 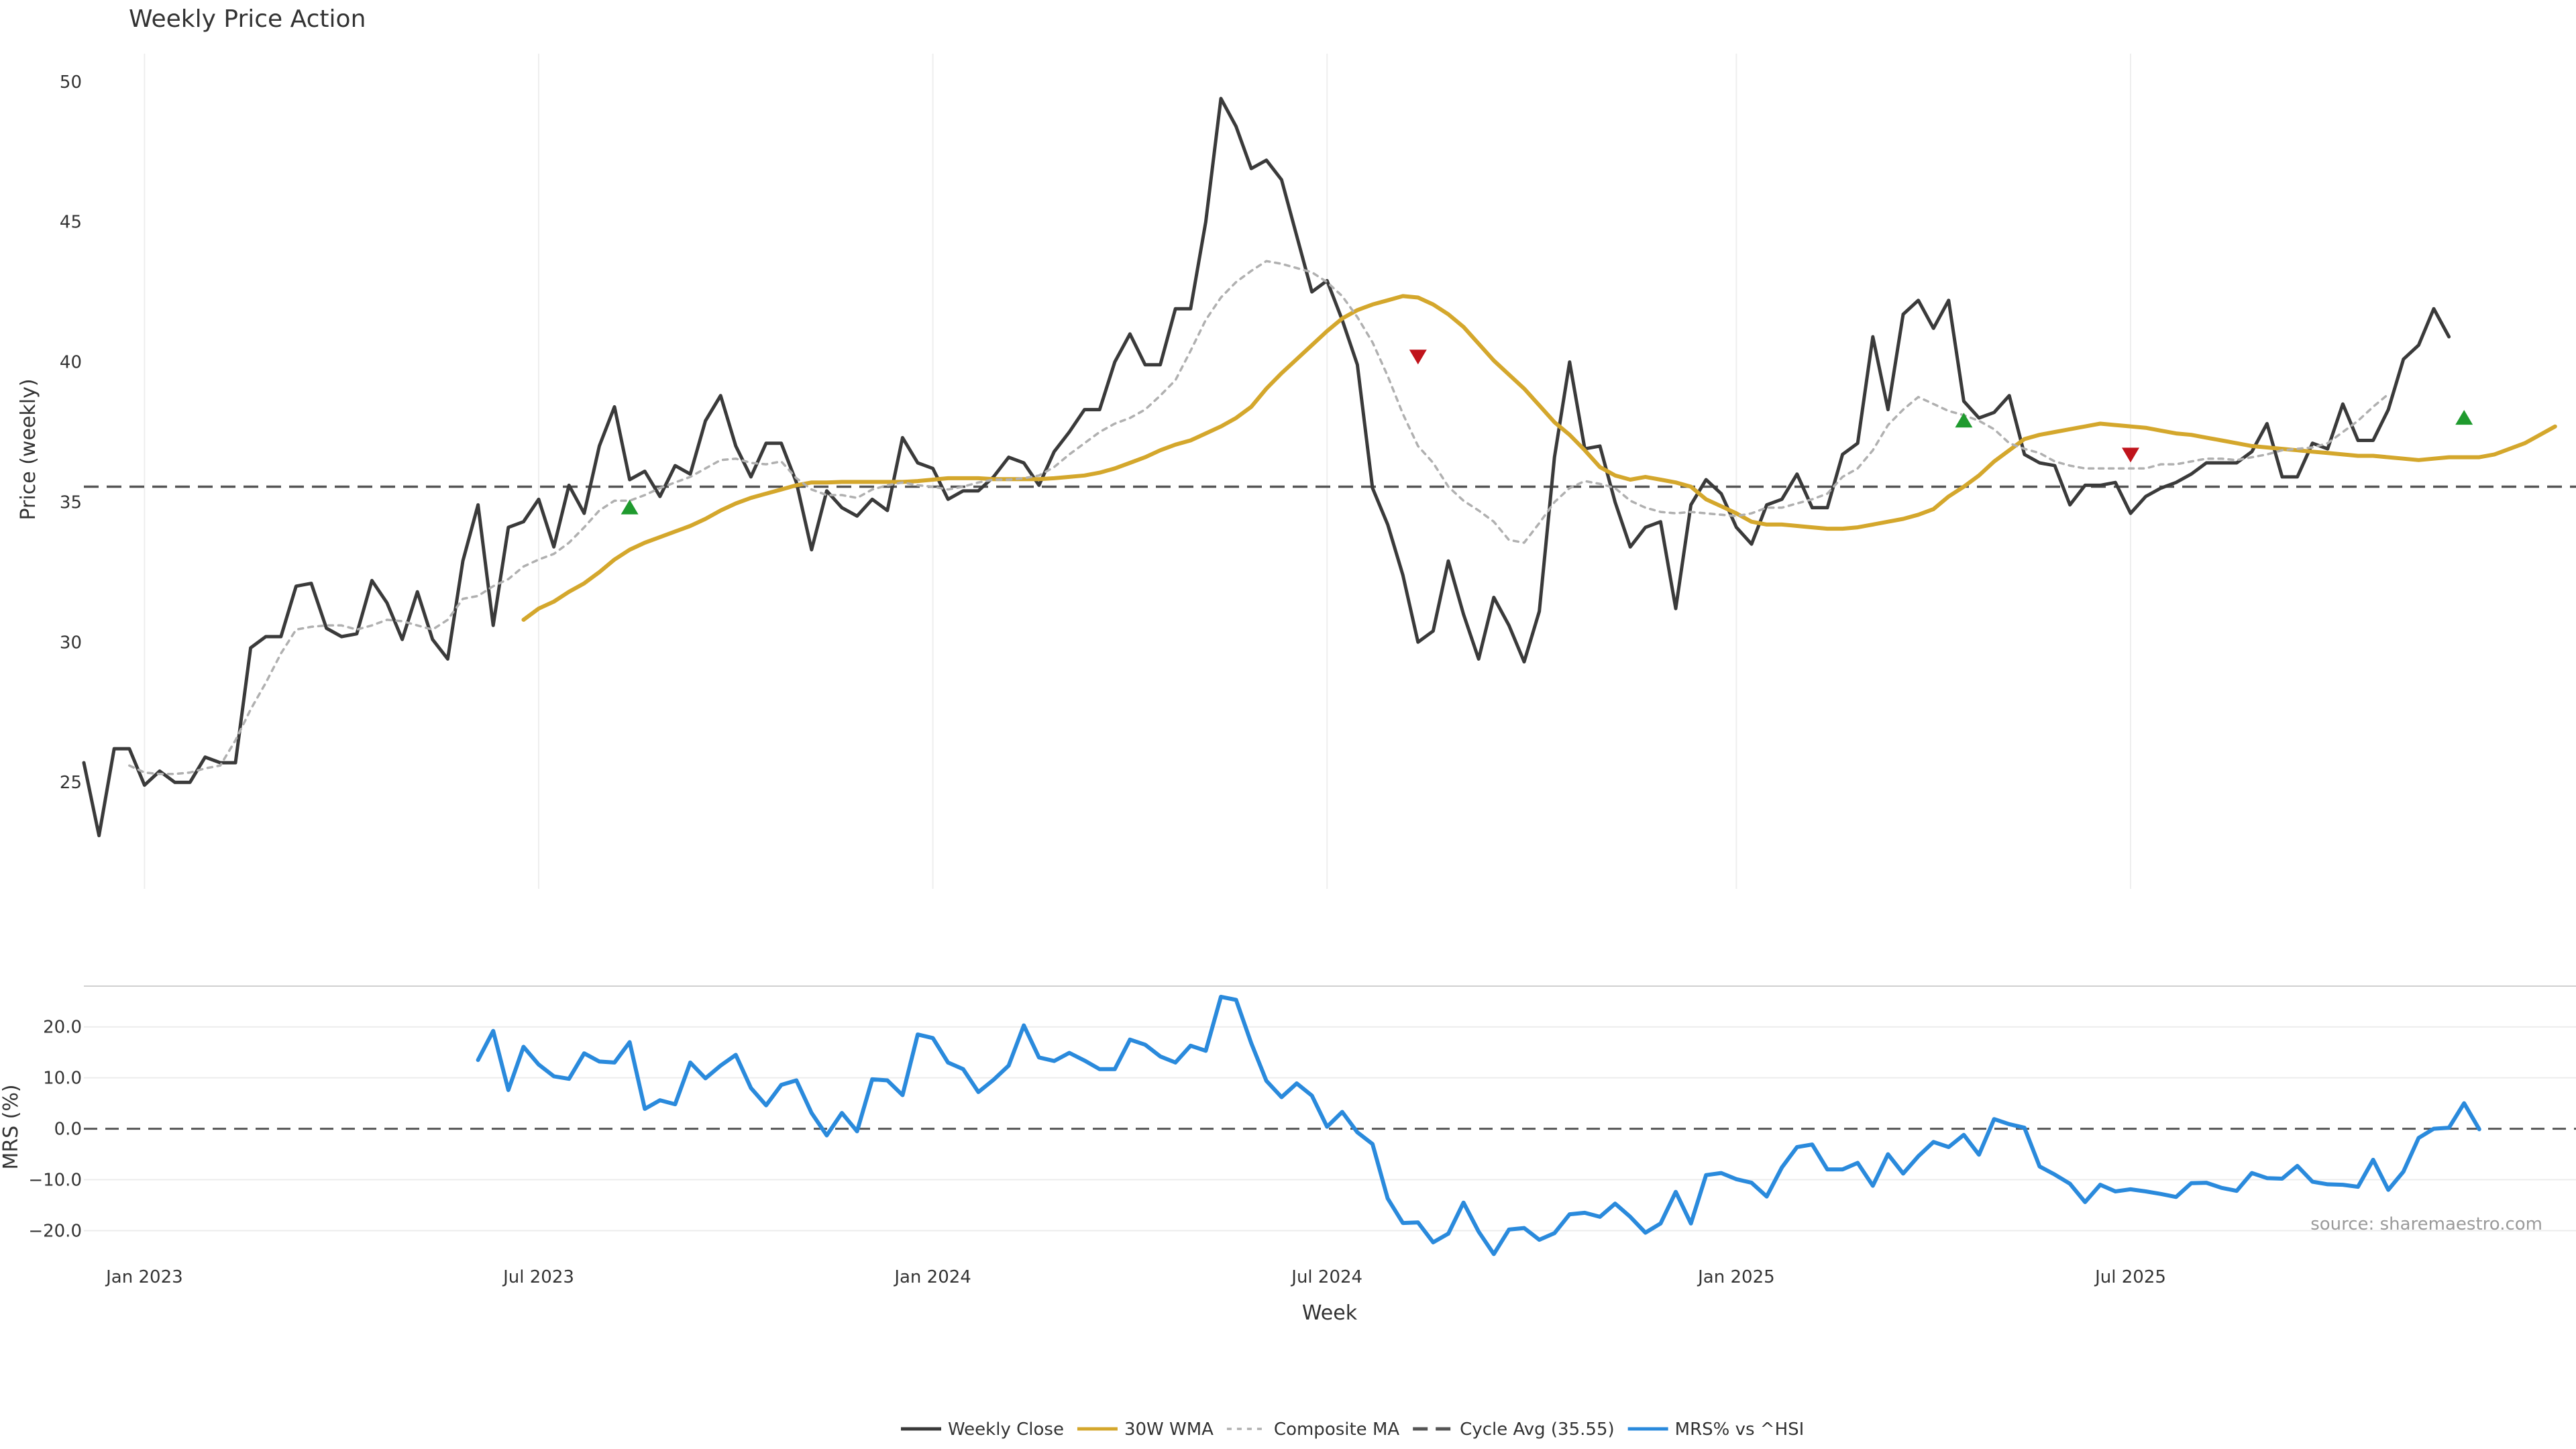 I want to click on y-tick-label: 40, so click(x=71, y=363).